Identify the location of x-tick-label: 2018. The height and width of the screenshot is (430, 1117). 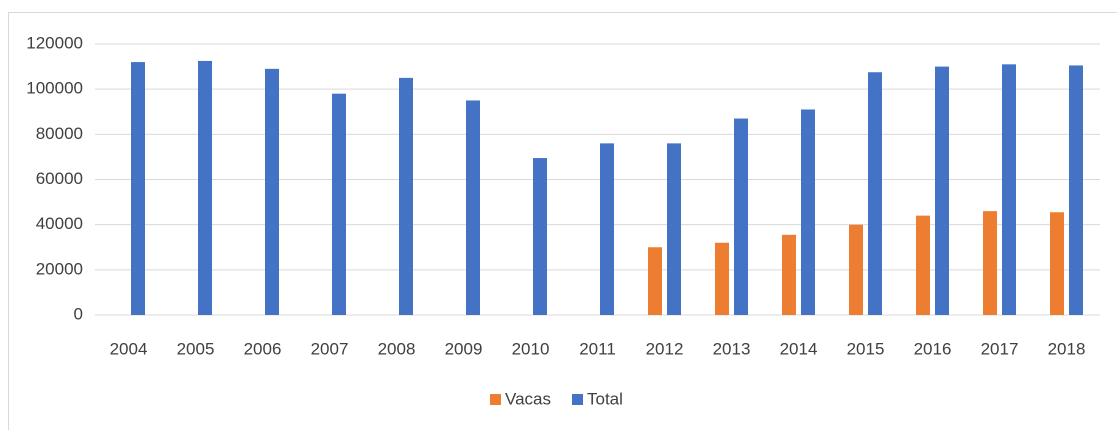
(1067, 348).